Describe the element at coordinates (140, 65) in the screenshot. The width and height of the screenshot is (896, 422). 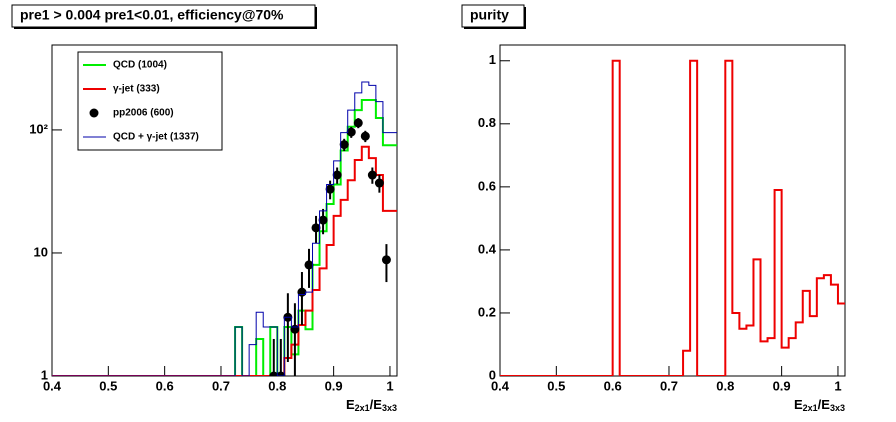
I see `legend-label: QCD (1004)` at that location.